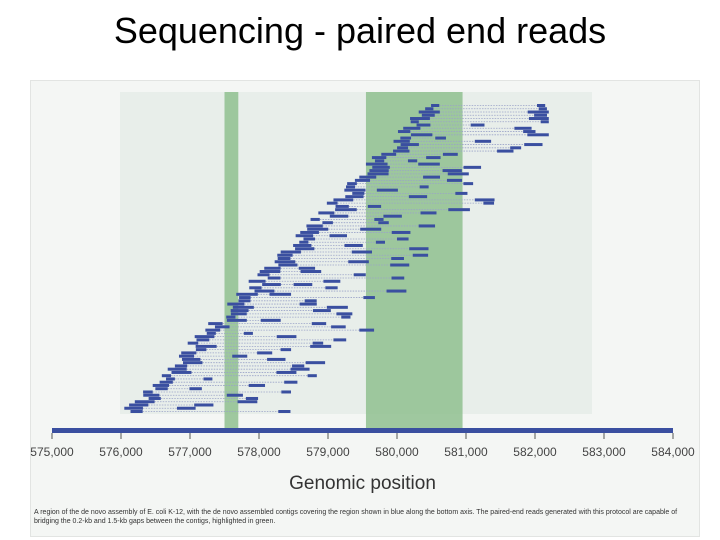  I want to click on tick-label: 582,000, so click(535, 452).